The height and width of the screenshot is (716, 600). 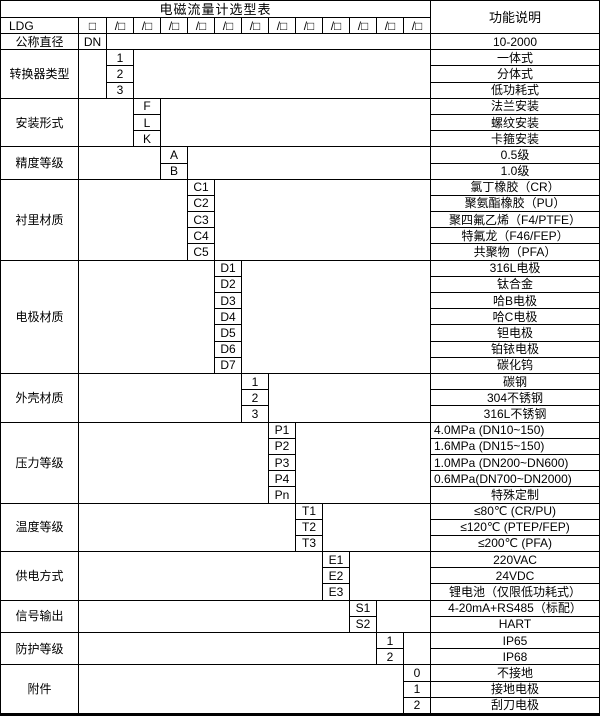 I want to click on category-label: 防护等级, so click(x=40, y=649).